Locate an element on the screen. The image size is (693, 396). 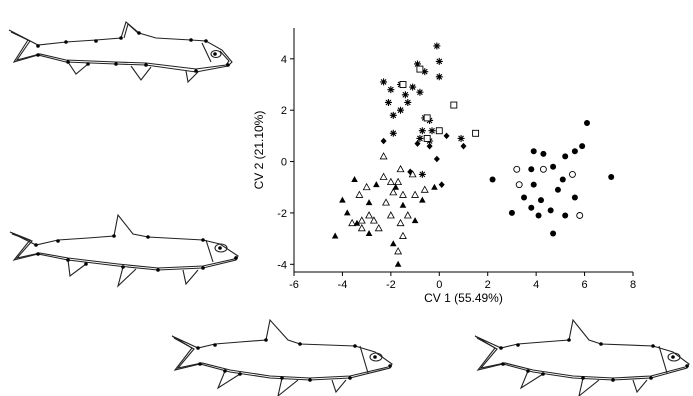
fish-outline-middle-left is located at coordinates (124, 255).